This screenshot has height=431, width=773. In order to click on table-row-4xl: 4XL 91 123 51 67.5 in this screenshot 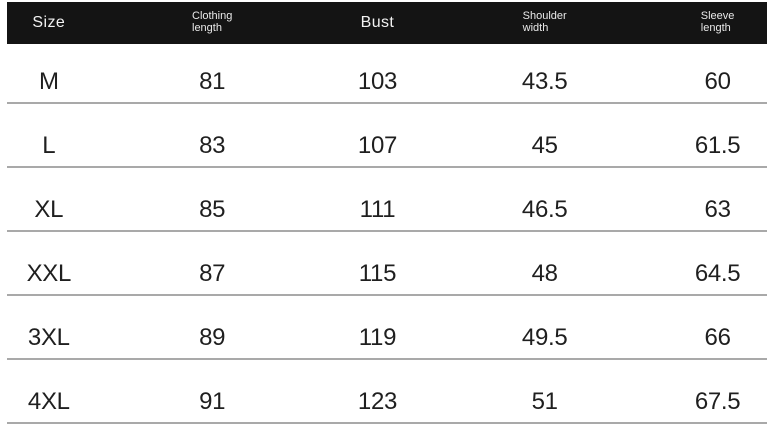, I will do `click(387, 391)`.